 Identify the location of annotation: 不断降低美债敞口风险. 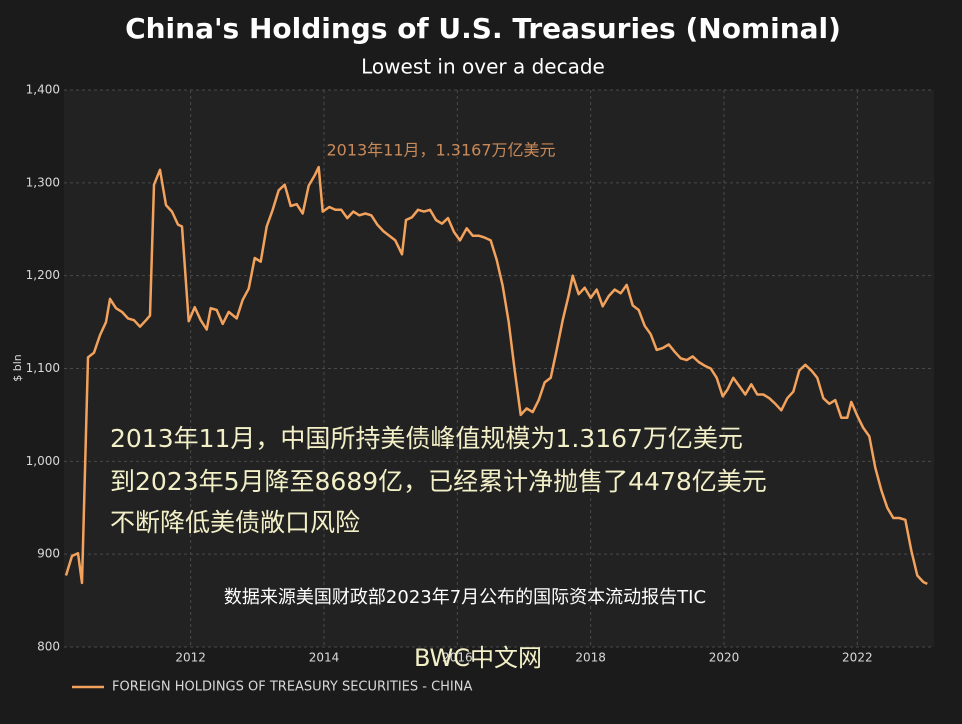
(235, 522).